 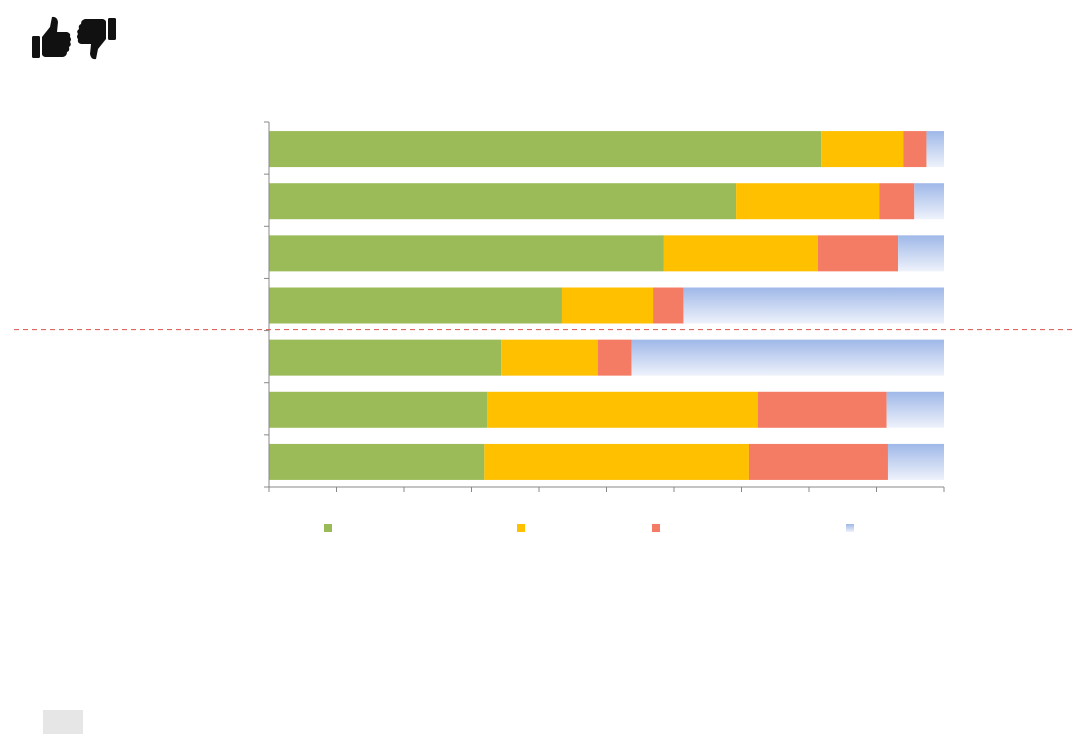 What do you see at coordinates (589, 528) in the screenshot?
I see `legend` at bounding box center [589, 528].